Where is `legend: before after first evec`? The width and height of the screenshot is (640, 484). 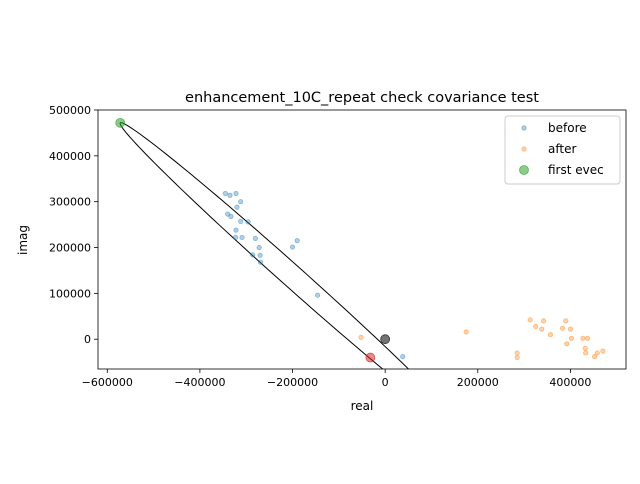 legend: before after first evec is located at coordinates (562, 150).